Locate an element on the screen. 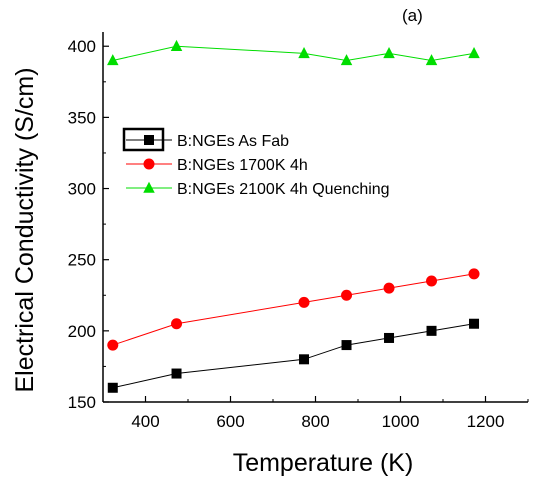 The image size is (542, 480). panel-label: (a) is located at coordinates (412, 15).